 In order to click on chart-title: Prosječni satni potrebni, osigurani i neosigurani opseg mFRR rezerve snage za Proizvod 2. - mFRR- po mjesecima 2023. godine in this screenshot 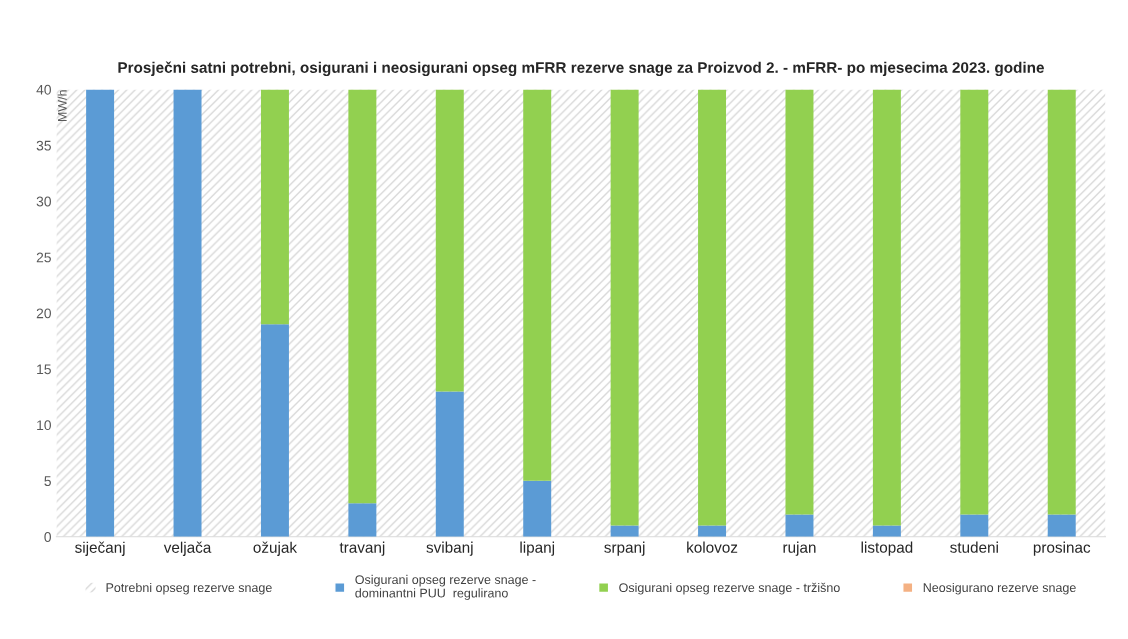, I will do `click(581, 69)`.